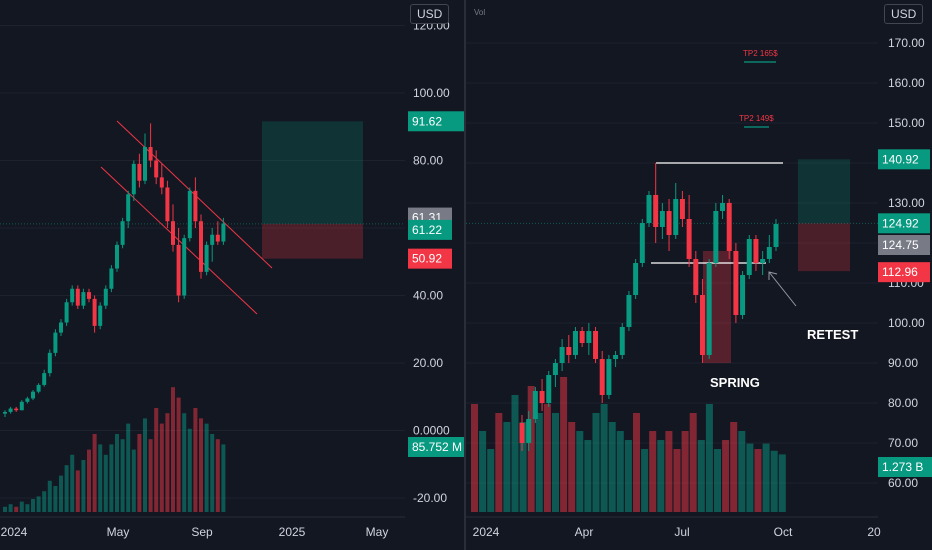 This screenshot has height=550, width=932. I want to click on left-x-tick-label: 2024, so click(14, 532).